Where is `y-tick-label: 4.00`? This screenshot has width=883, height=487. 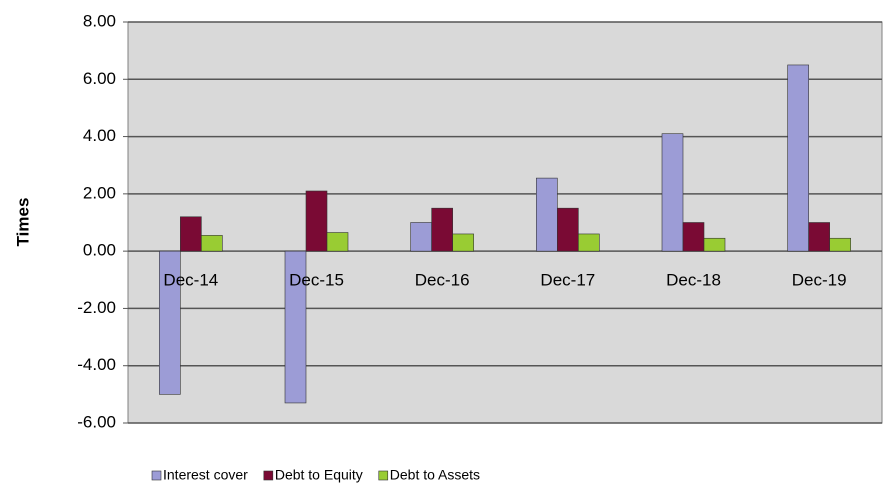
y-tick-label: 4.00 is located at coordinates (99, 135).